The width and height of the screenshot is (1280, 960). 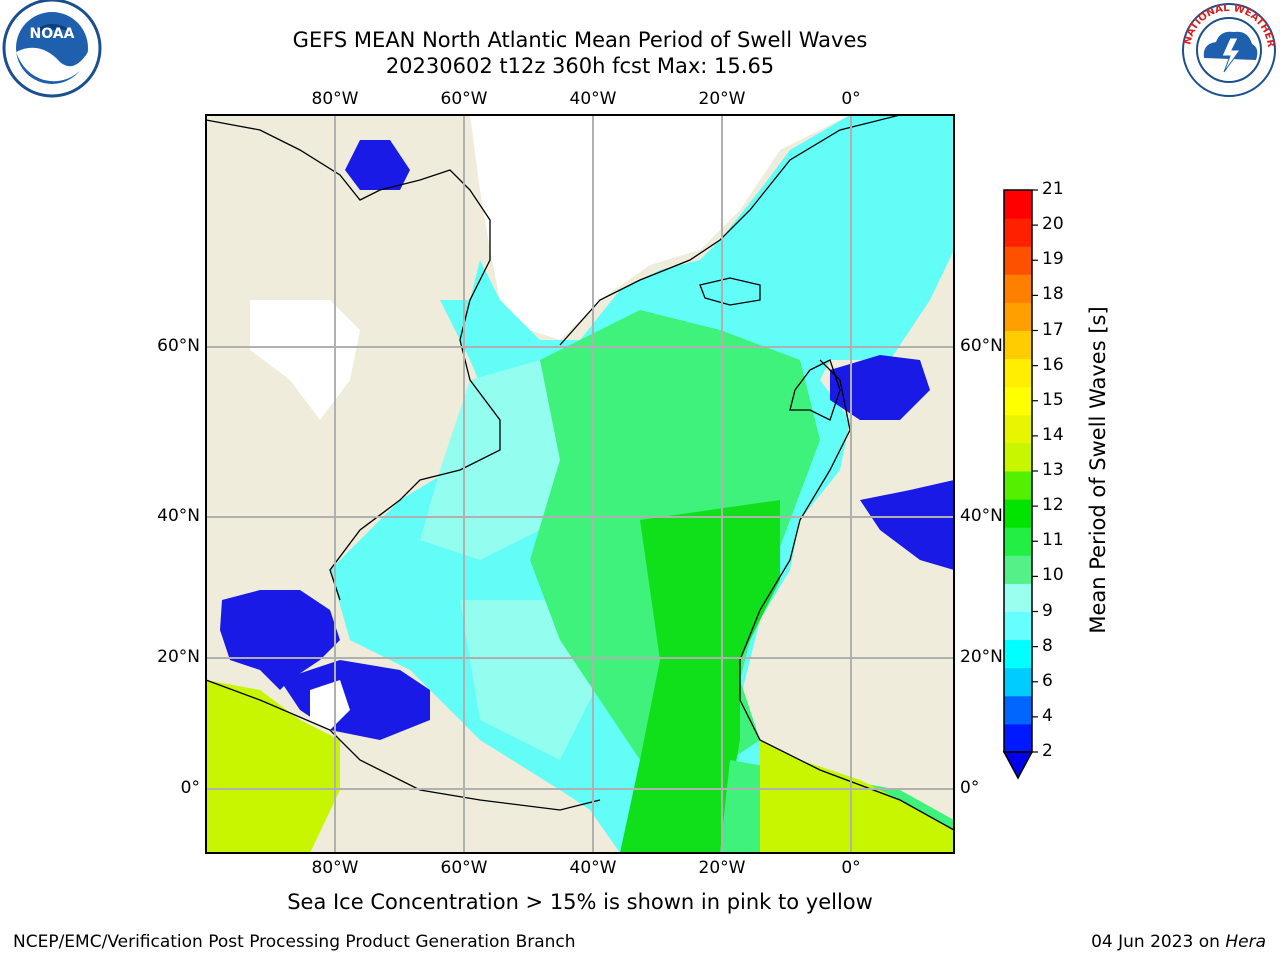 What do you see at coordinates (1053, 540) in the screenshot?
I see `colorbar-tick-label: 11` at bounding box center [1053, 540].